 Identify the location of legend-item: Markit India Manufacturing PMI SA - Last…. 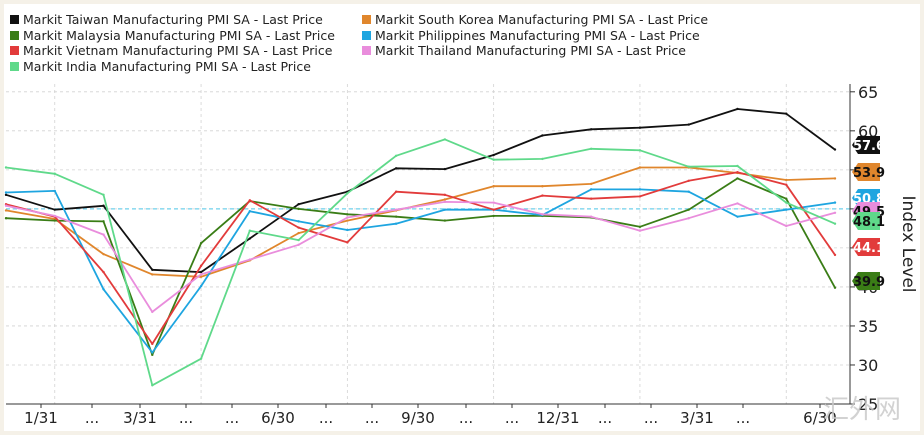
(160, 66).